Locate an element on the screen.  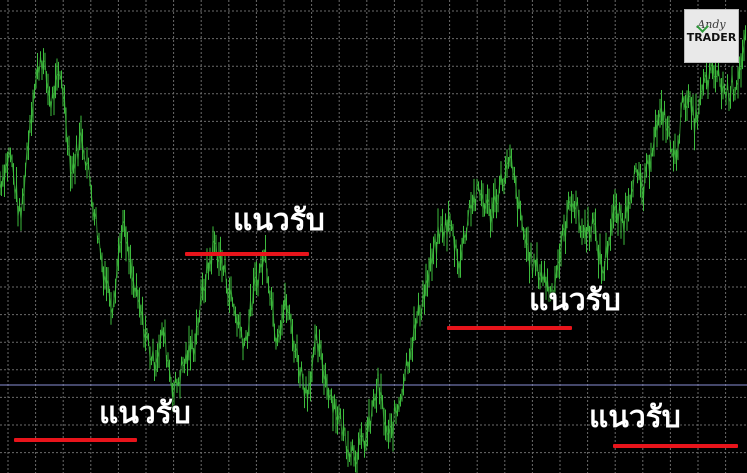
logo-script-text: Andy is located at coordinates (711, 24).